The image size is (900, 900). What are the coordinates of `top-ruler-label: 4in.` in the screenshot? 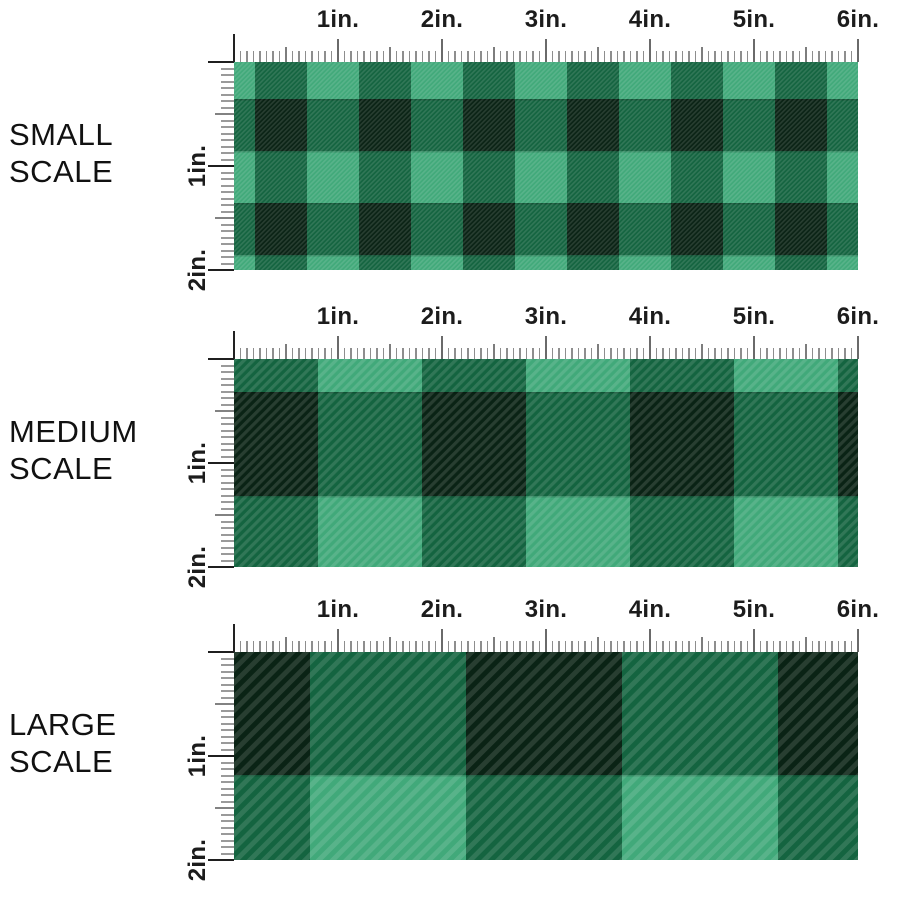 It's located at (650, 19).